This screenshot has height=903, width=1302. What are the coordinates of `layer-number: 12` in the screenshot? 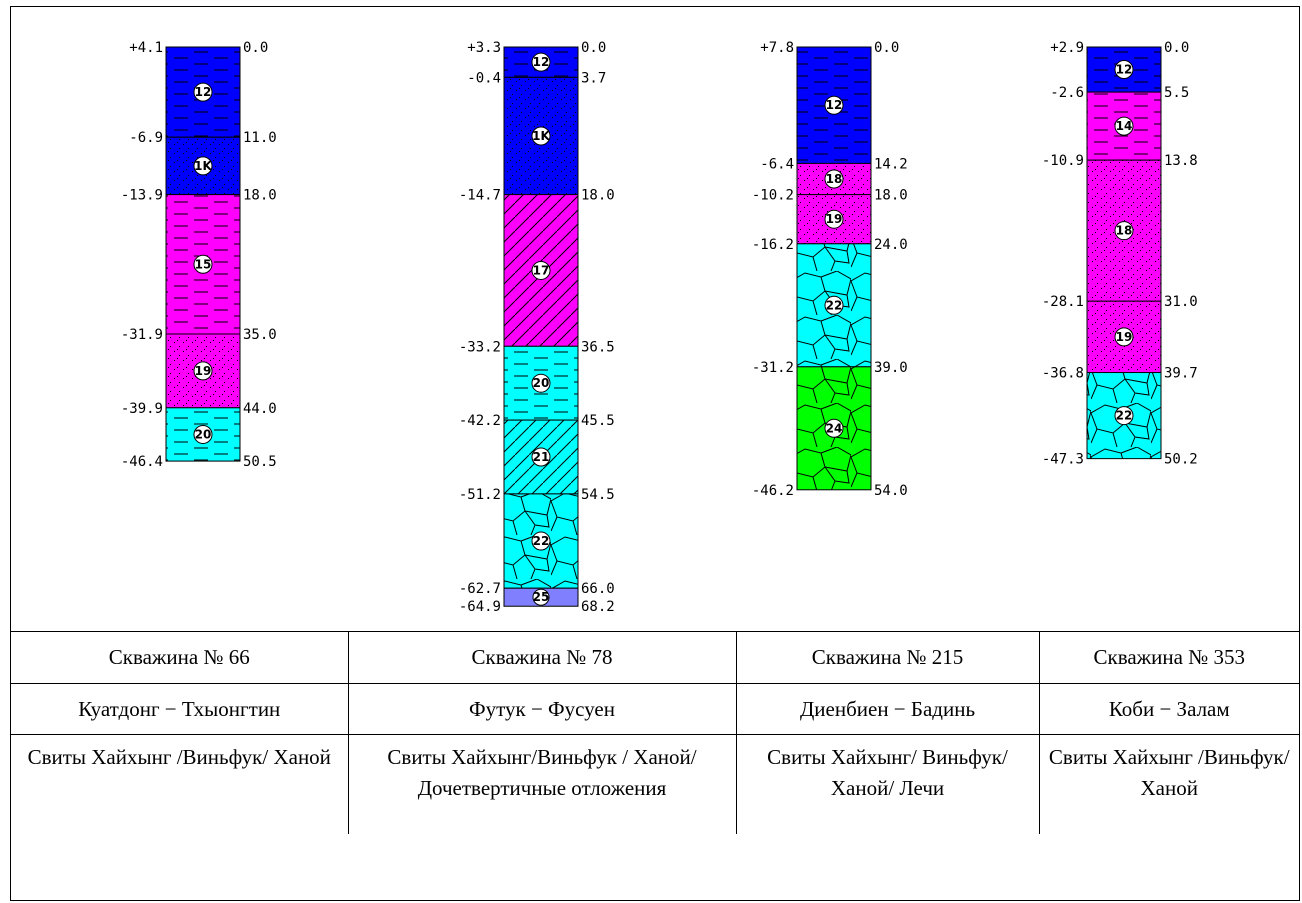 It's located at (203, 92).